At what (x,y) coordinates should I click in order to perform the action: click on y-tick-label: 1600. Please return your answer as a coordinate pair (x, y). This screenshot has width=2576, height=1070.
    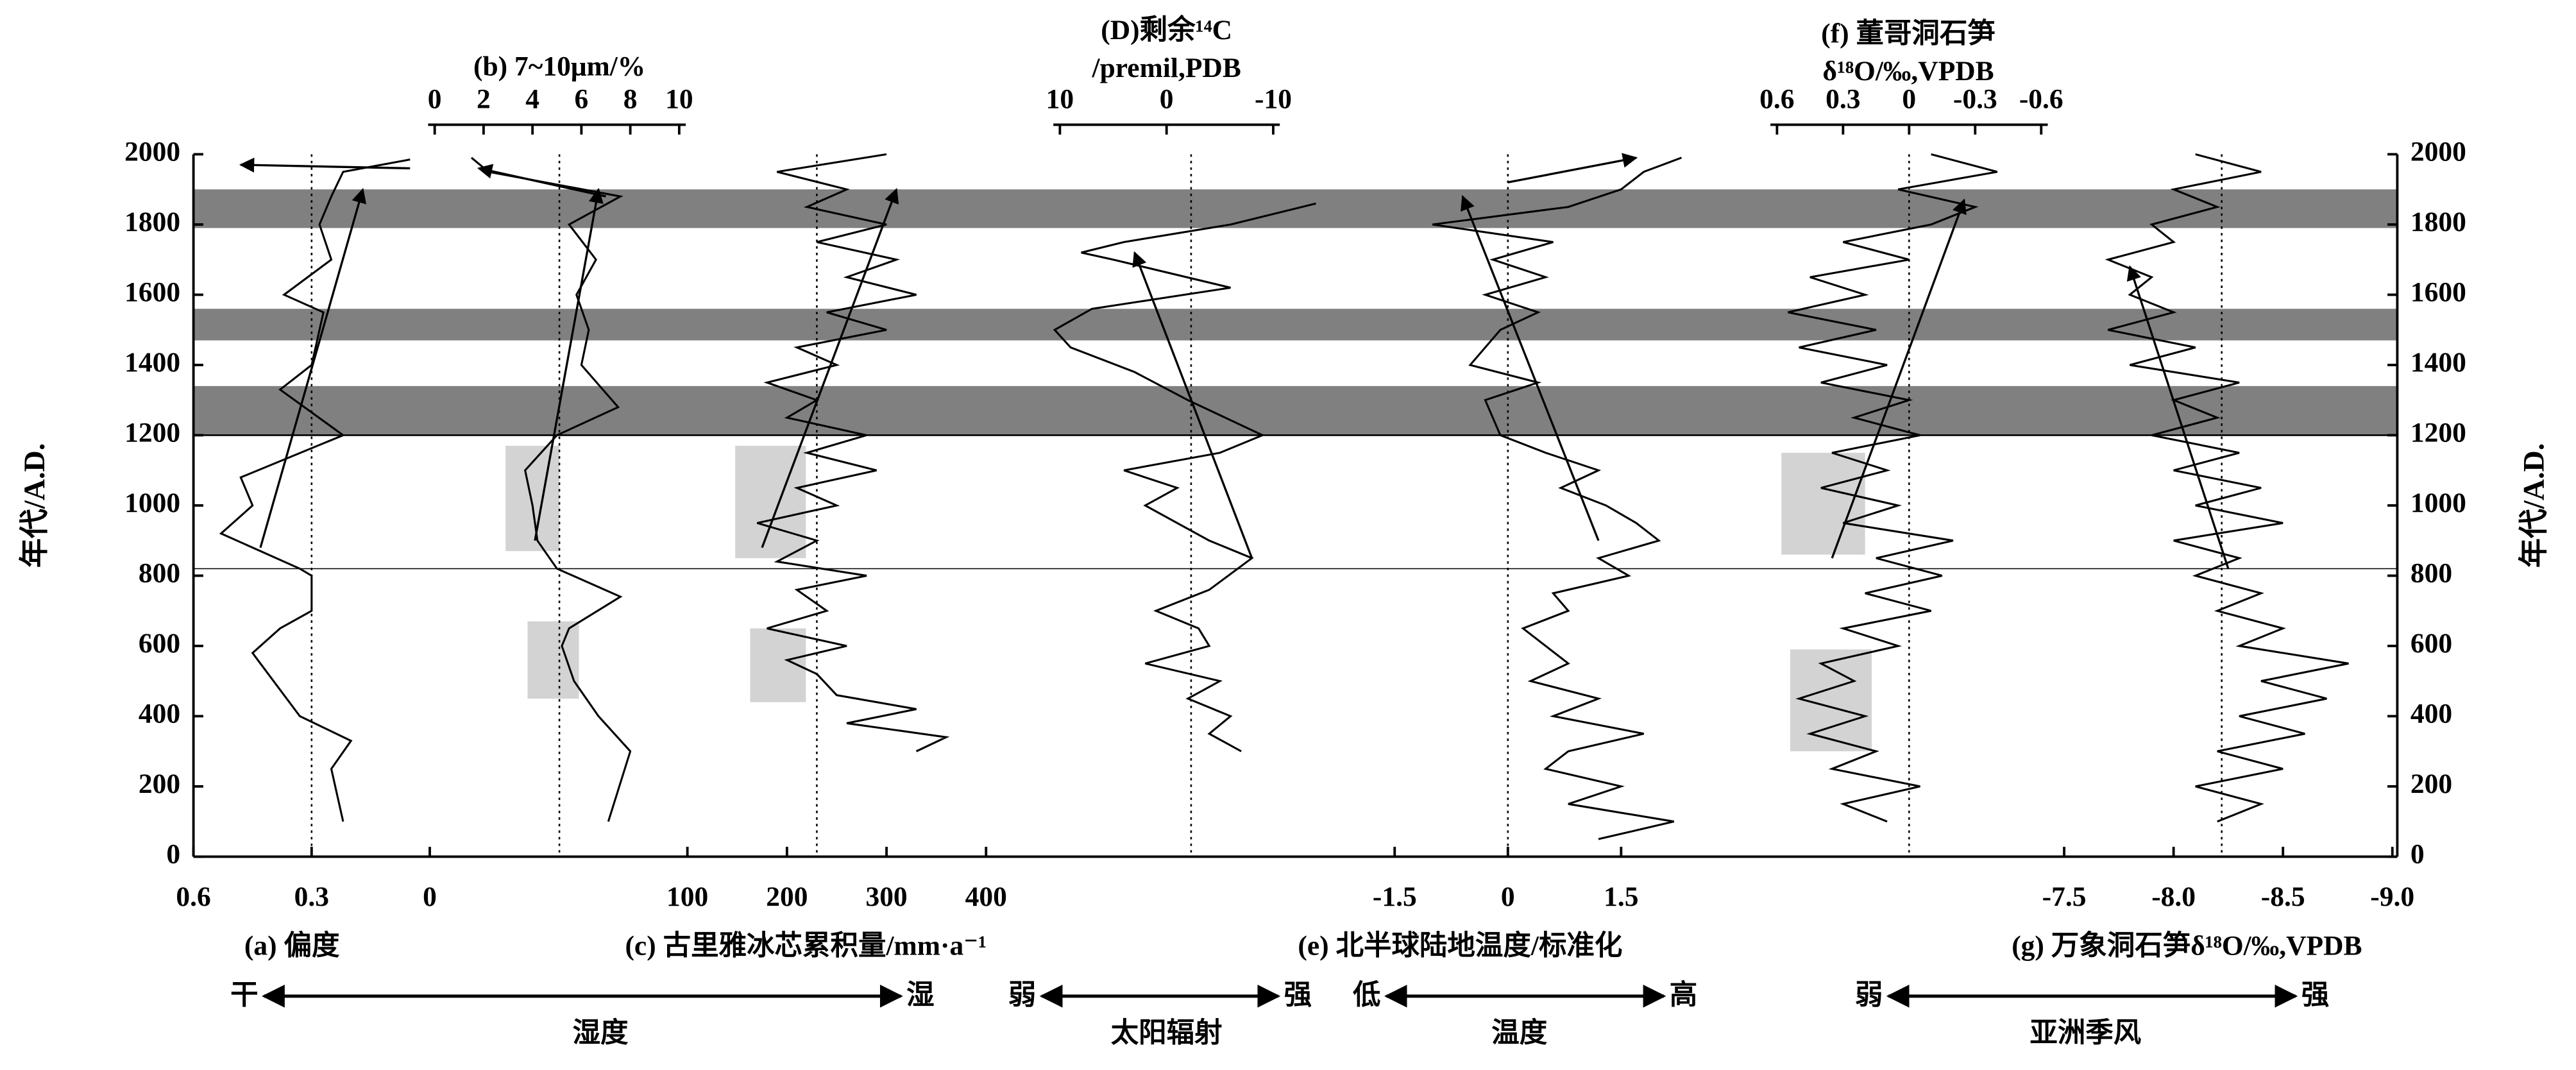
    Looking at the image, I should click on (152, 291).